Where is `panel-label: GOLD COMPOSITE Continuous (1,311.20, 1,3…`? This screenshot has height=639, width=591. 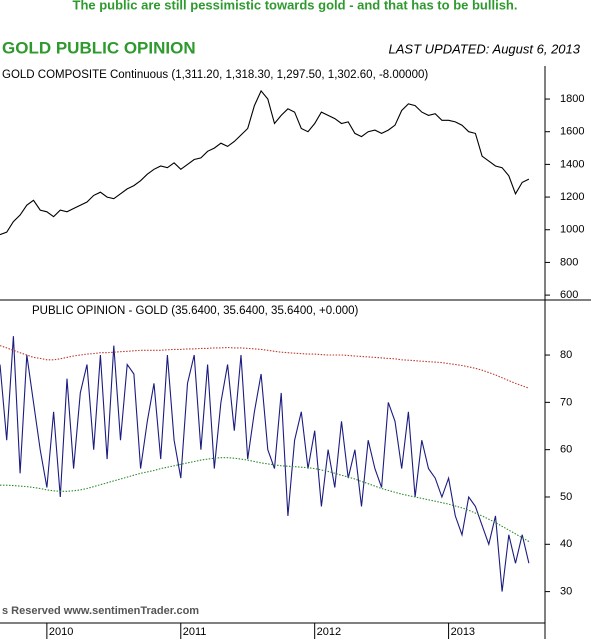 panel-label: GOLD COMPOSITE Continuous (1,311.20, 1,3… is located at coordinates (215, 75).